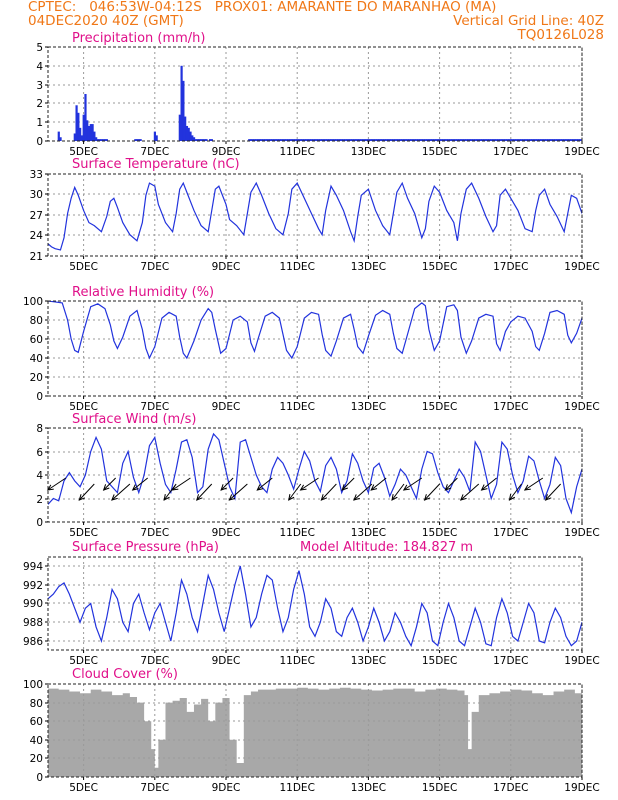 Image resolution: width=618 pixels, height=800 pixels. I want to click on y-tick-label: 27, so click(36, 216).